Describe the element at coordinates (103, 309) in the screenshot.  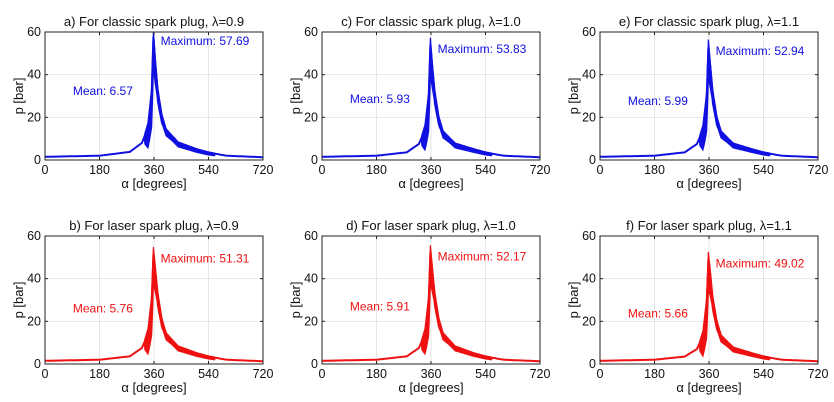
I see `mean-annotation: Mean: 5.76` at that location.